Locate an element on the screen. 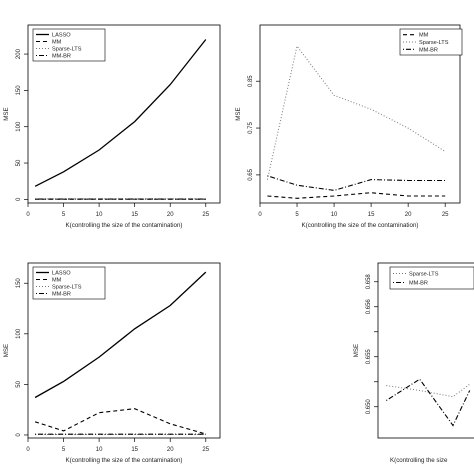 This screenshot has height=474, width=474. legend: Sparse-LTS MM-BR is located at coordinates (431, 278).